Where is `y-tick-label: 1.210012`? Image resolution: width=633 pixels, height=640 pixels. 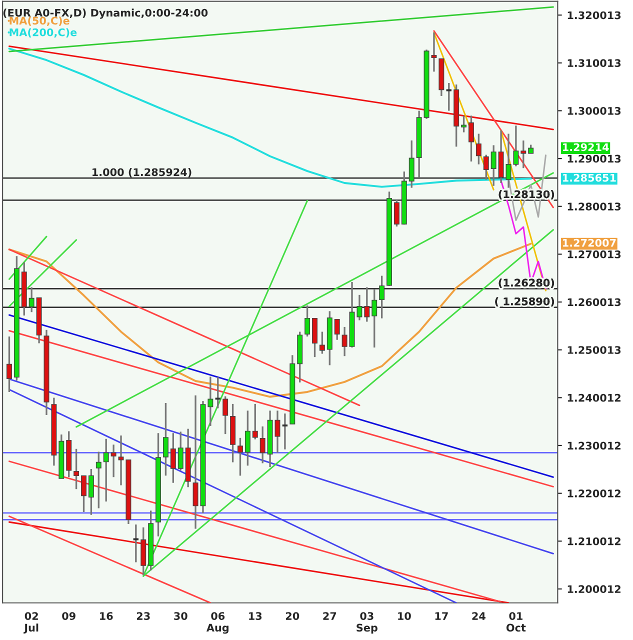 y-tick-label: 1.210012 is located at coordinates (594, 541).